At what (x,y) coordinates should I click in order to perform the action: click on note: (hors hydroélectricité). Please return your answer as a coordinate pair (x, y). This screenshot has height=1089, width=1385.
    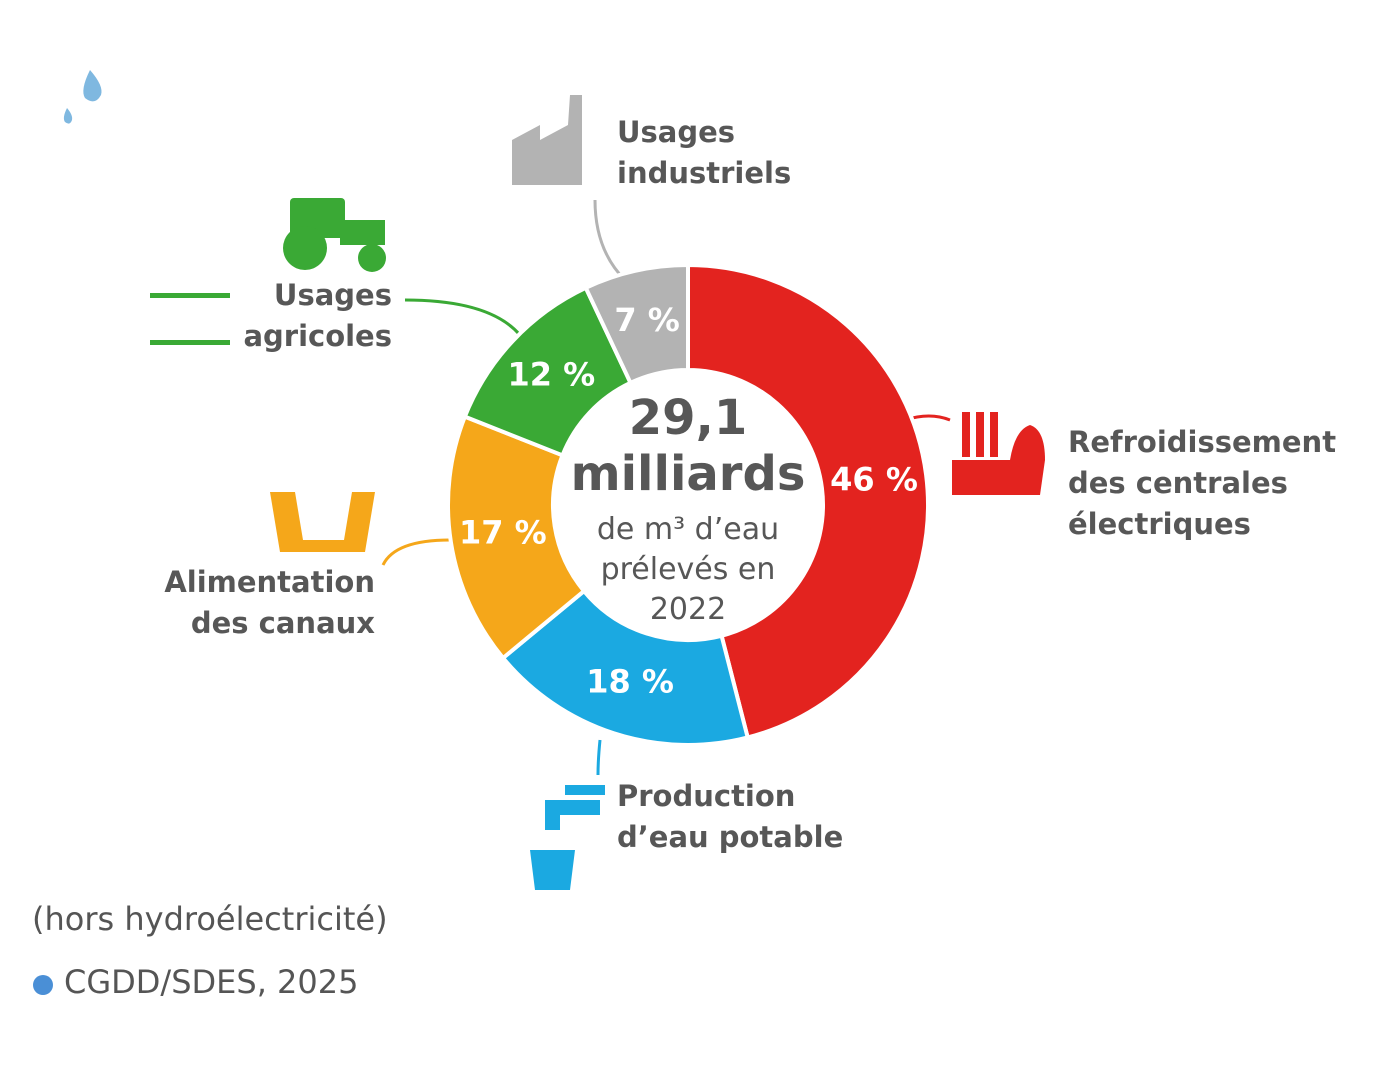
    Looking at the image, I should click on (210, 919).